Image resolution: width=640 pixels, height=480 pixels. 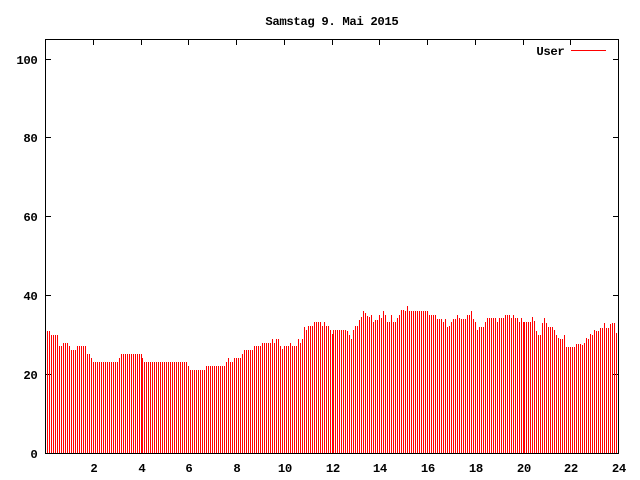 What do you see at coordinates (333, 469) in the screenshot?
I see `svg-text: 12` at bounding box center [333, 469].